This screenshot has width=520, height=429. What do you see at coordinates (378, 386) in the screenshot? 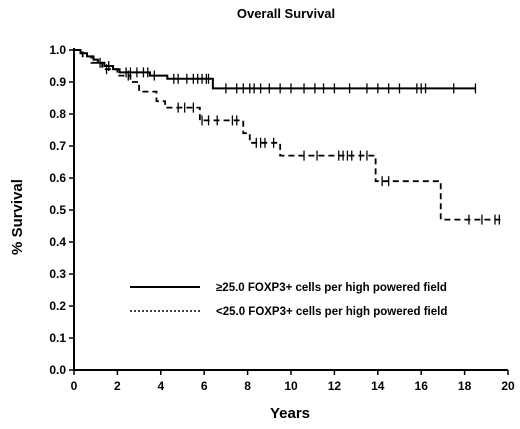
I see `x-tick-label: 14` at bounding box center [378, 386].